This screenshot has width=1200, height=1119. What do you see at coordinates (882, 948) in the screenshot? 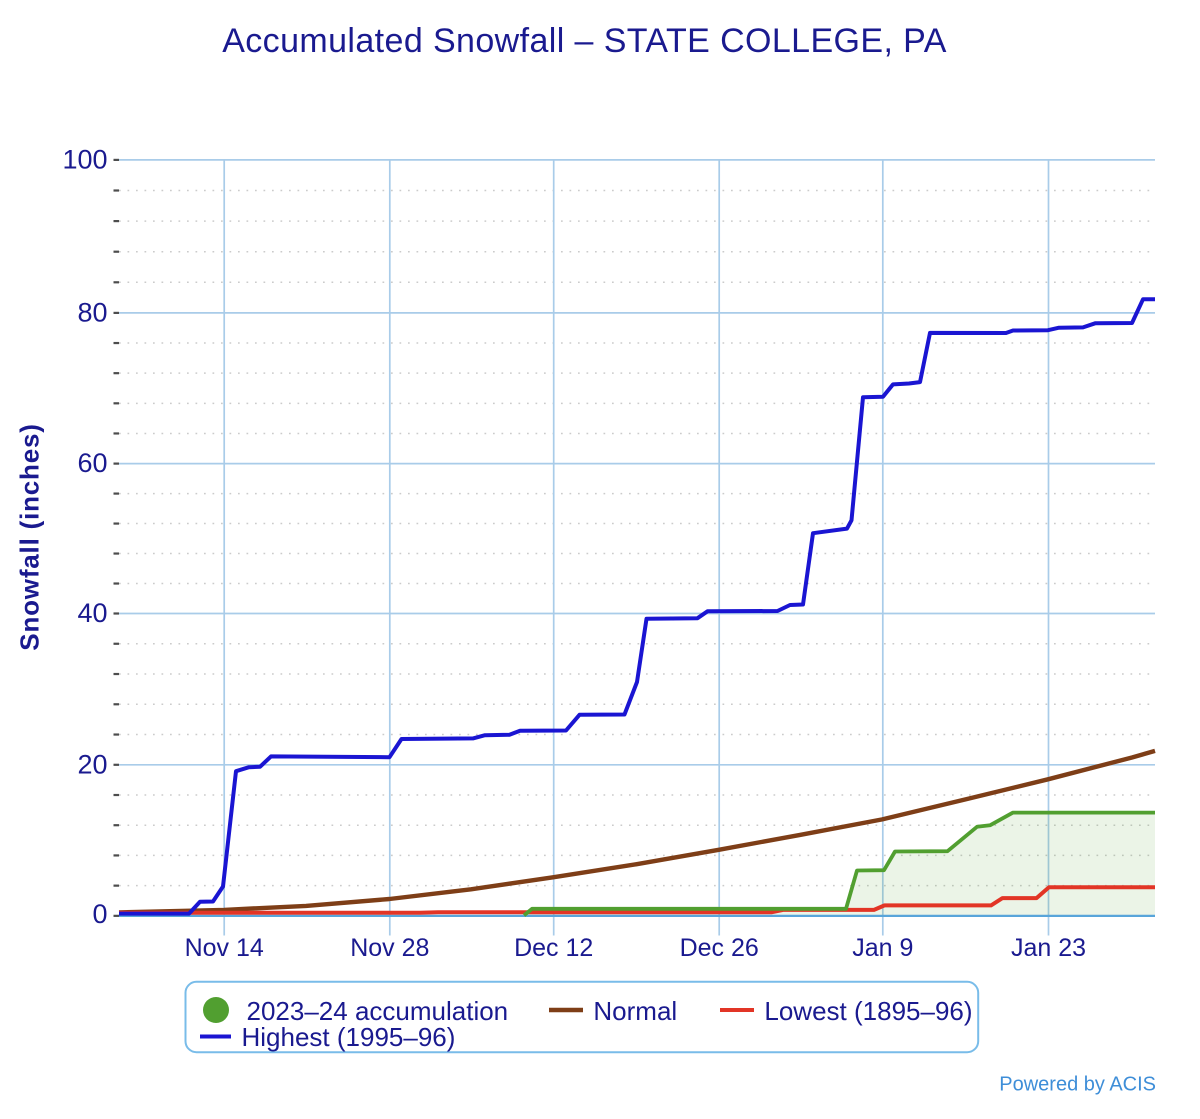
I see `svg-text: Jan 9` at bounding box center [882, 948].